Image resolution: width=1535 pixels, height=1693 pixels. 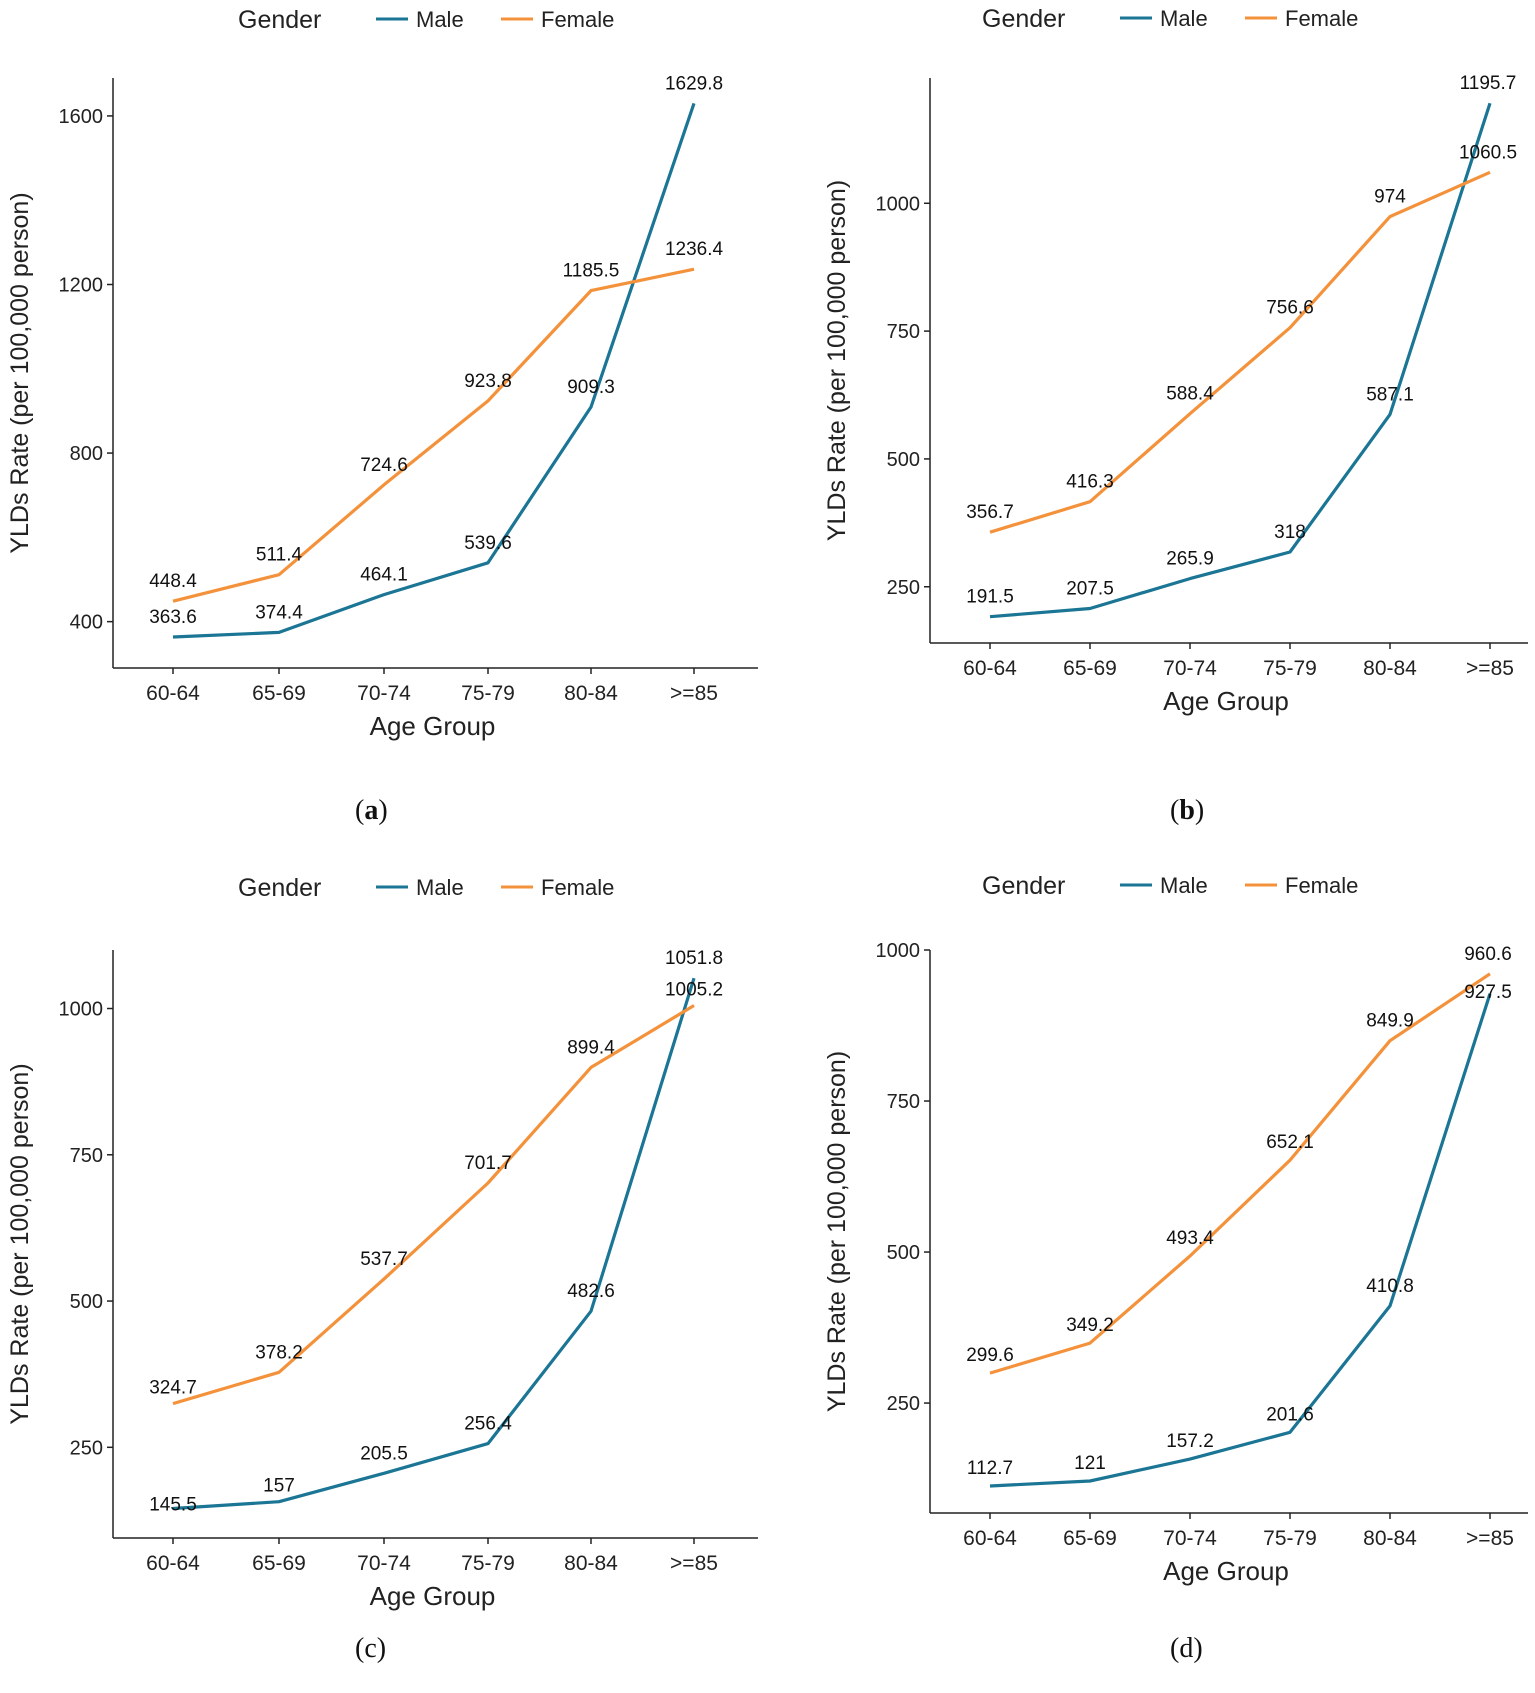 I want to click on data-label-female: 493.4, so click(x=1190, y=1238).